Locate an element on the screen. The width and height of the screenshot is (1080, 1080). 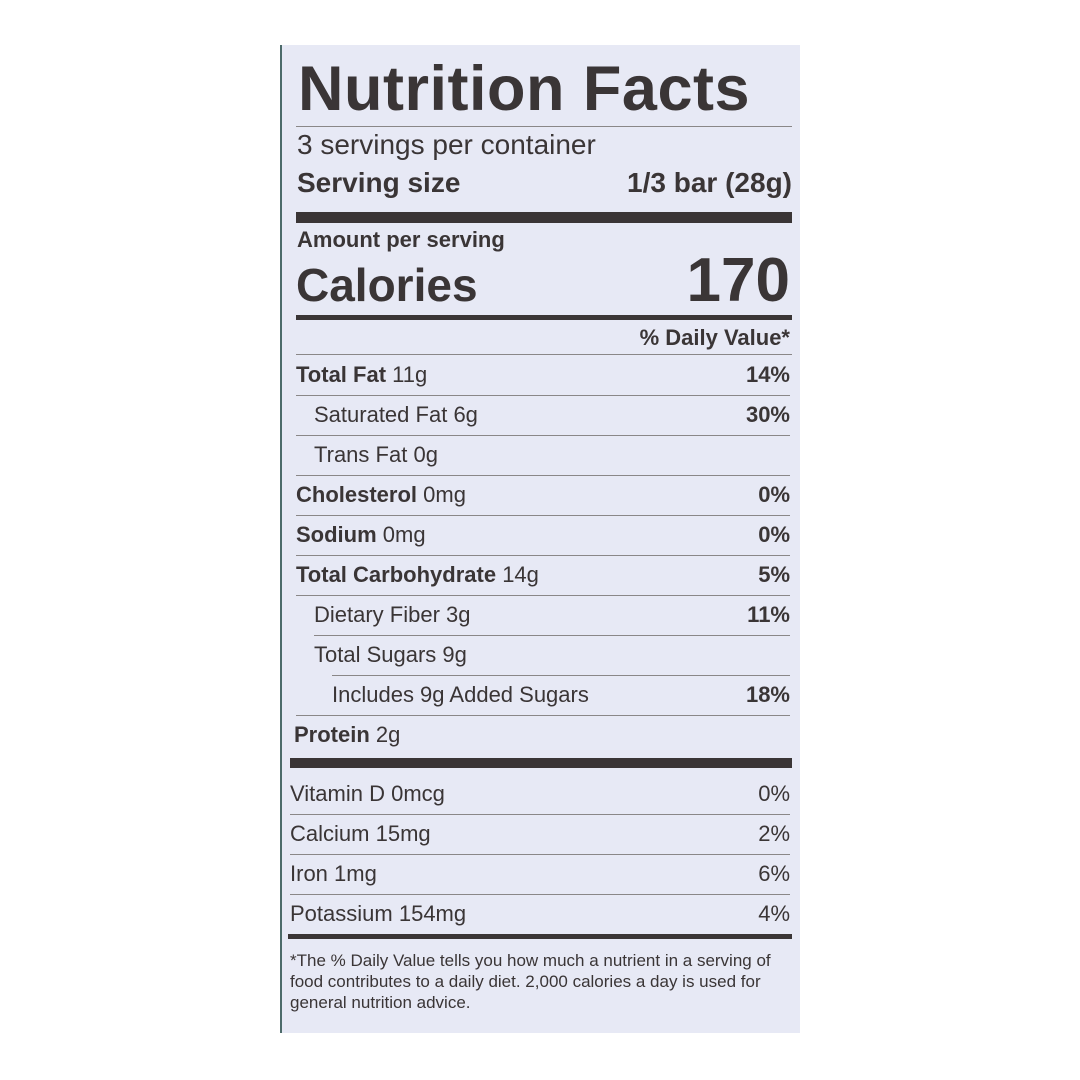
nutrient-row: Sodium 0mg 0% is located at coordinates (542, 535).